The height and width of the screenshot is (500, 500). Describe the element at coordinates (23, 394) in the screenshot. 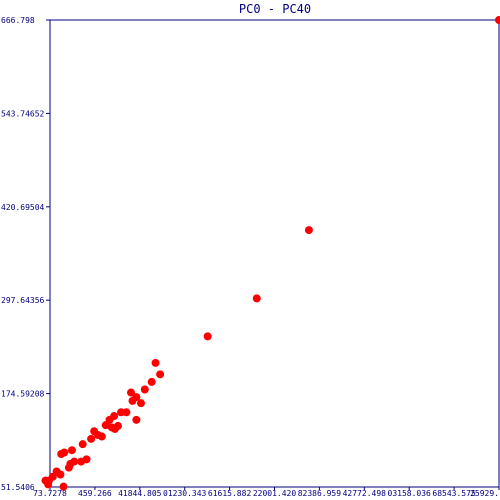

I see `y-tick-label: 174.59208` at that location.